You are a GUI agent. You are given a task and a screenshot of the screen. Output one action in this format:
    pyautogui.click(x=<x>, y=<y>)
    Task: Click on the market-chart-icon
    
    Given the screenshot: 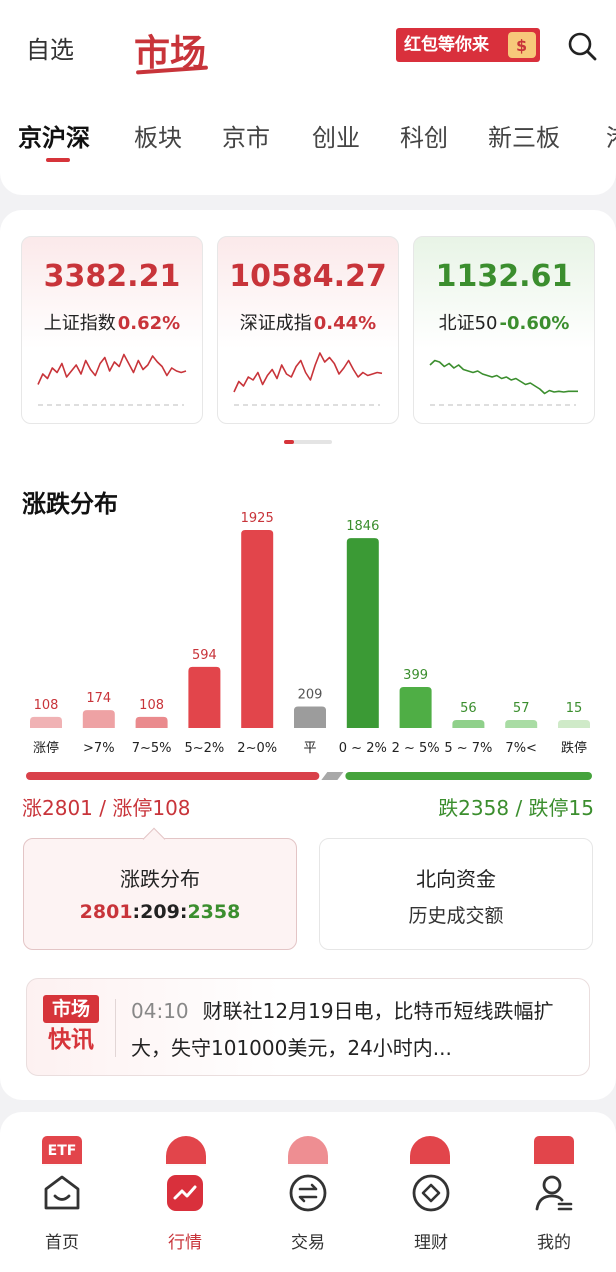 What is the action you would take?
    pyautogui.click(x=185, y=1193)
    